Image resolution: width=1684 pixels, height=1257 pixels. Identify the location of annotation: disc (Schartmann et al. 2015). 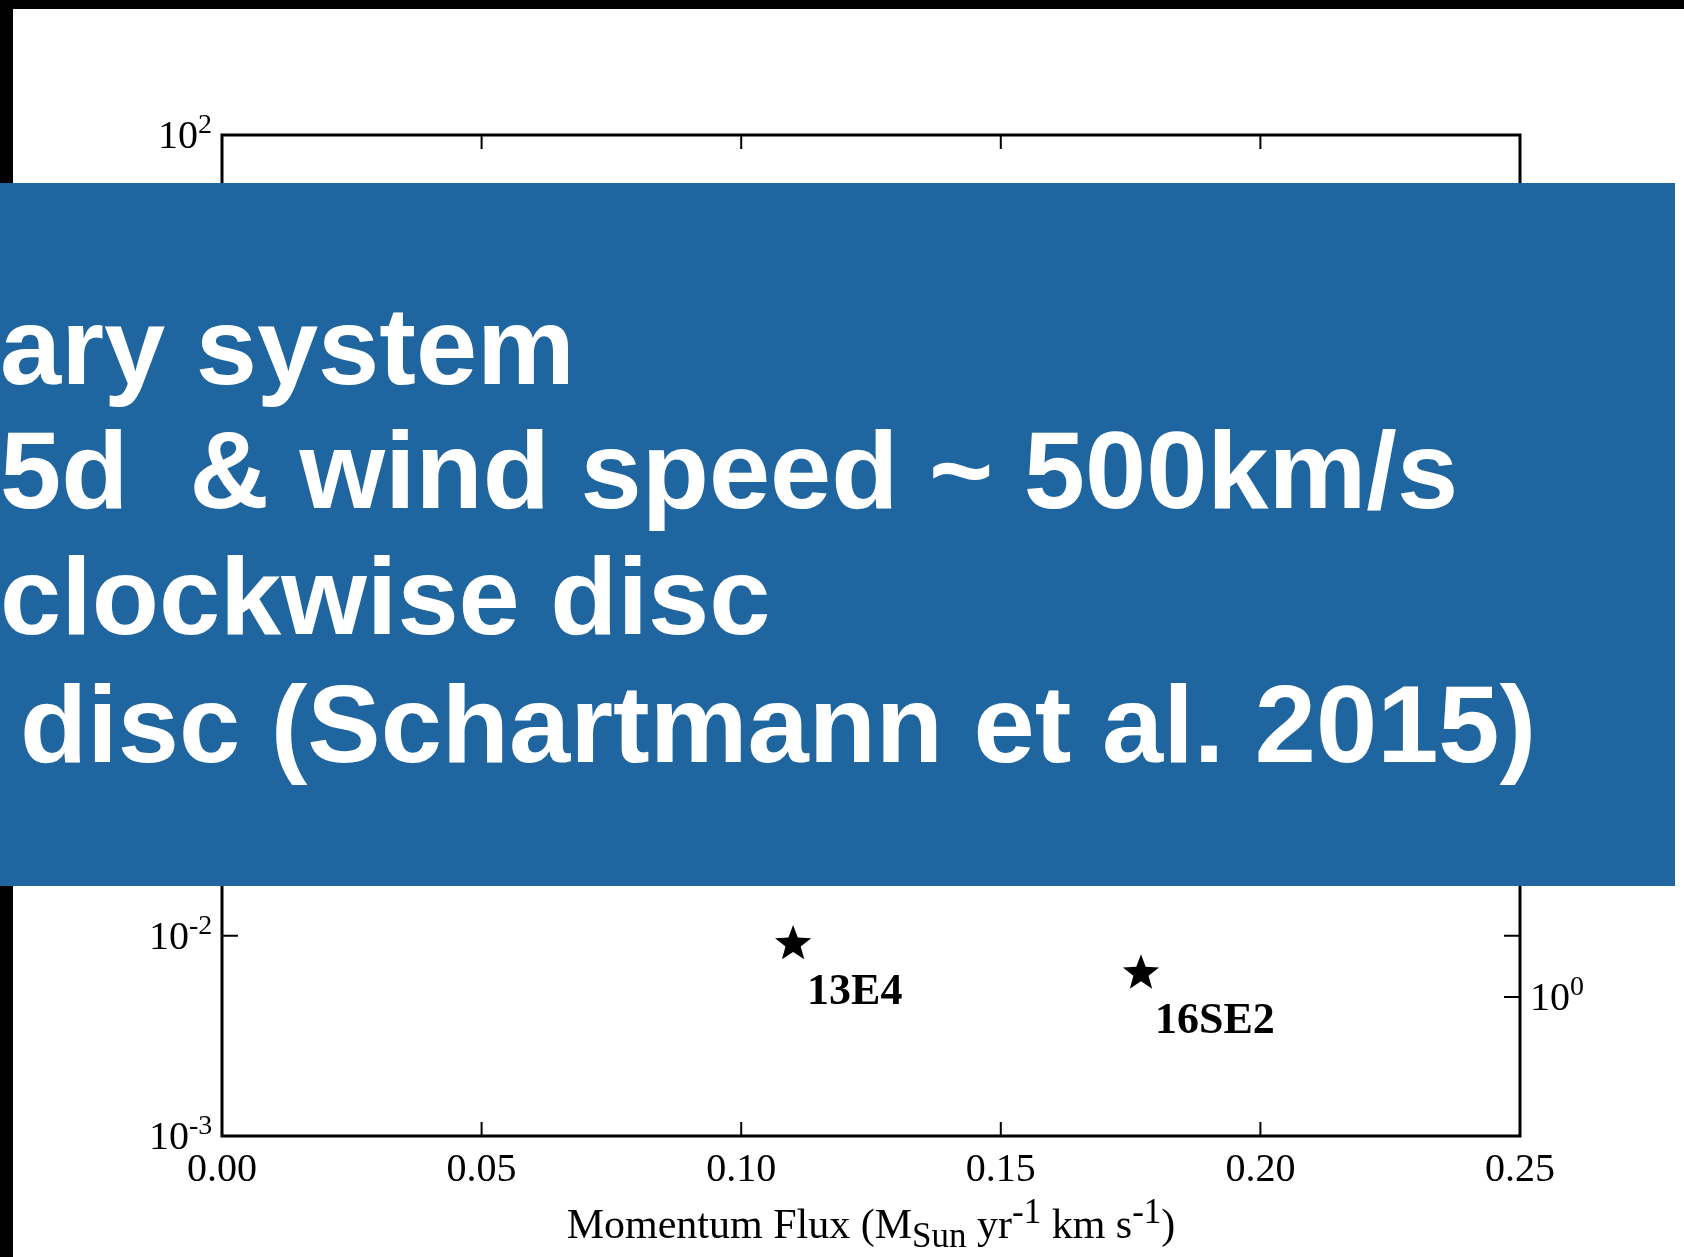
(778, 723).